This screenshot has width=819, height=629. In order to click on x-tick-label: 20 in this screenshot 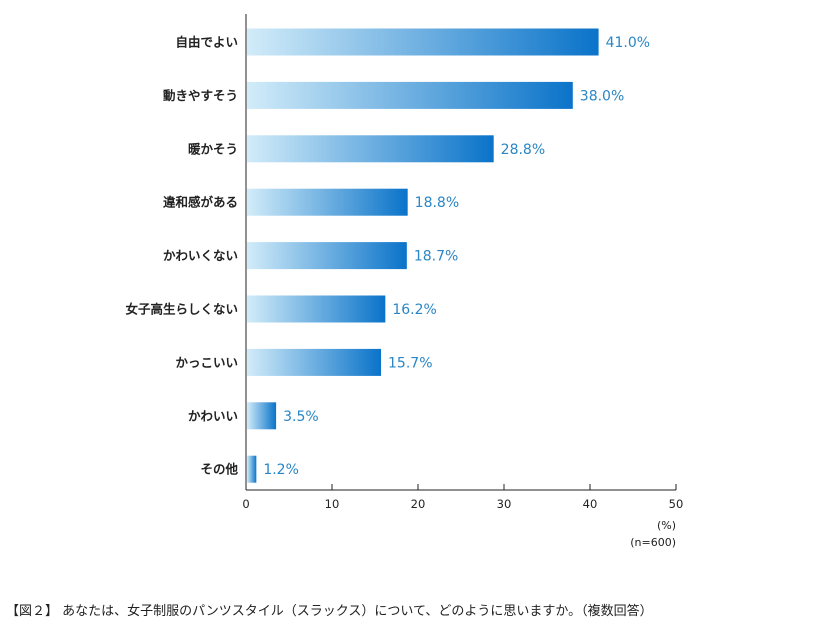, I will do `click(418, 504)`.